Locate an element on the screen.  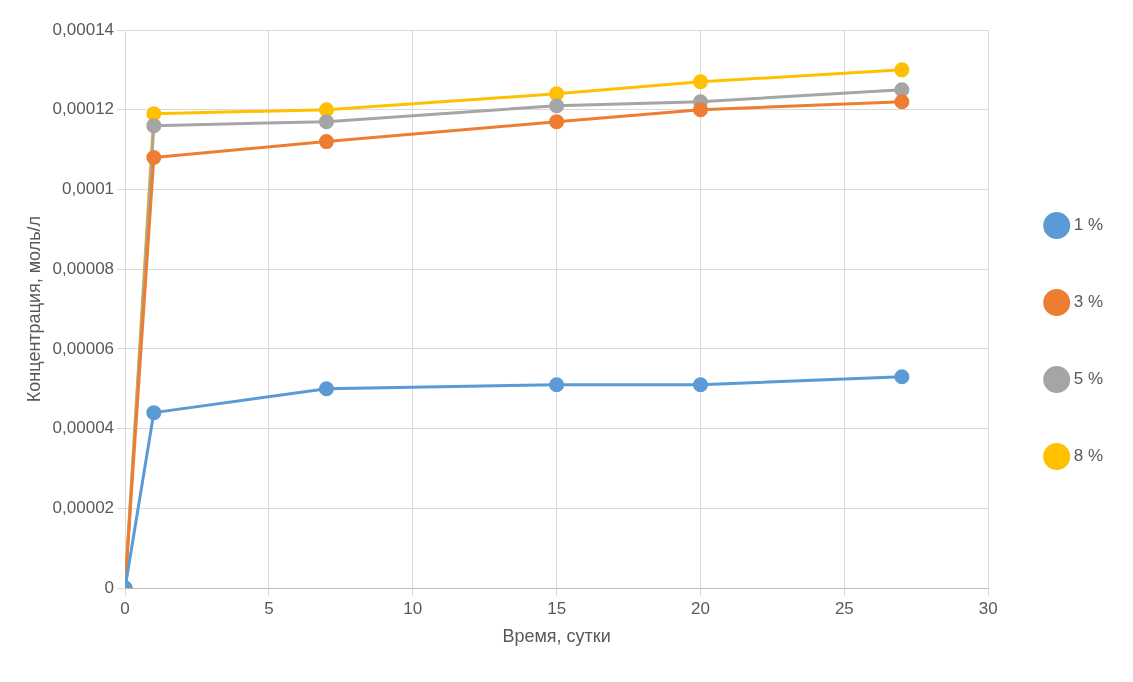
y-tick-label: 0,00004 is located at coordinates (83, 428).